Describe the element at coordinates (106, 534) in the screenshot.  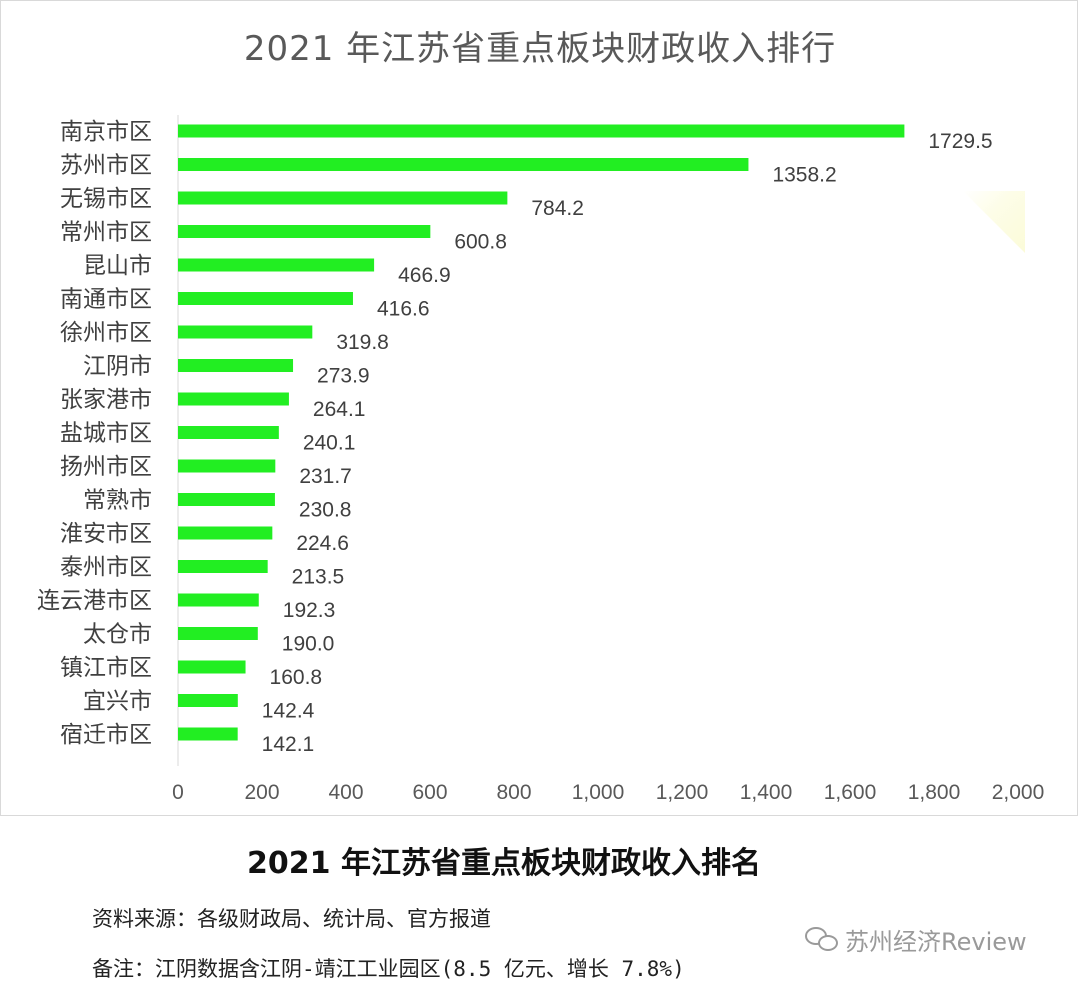
I see `category-label-12: 淮安市区` at that location.